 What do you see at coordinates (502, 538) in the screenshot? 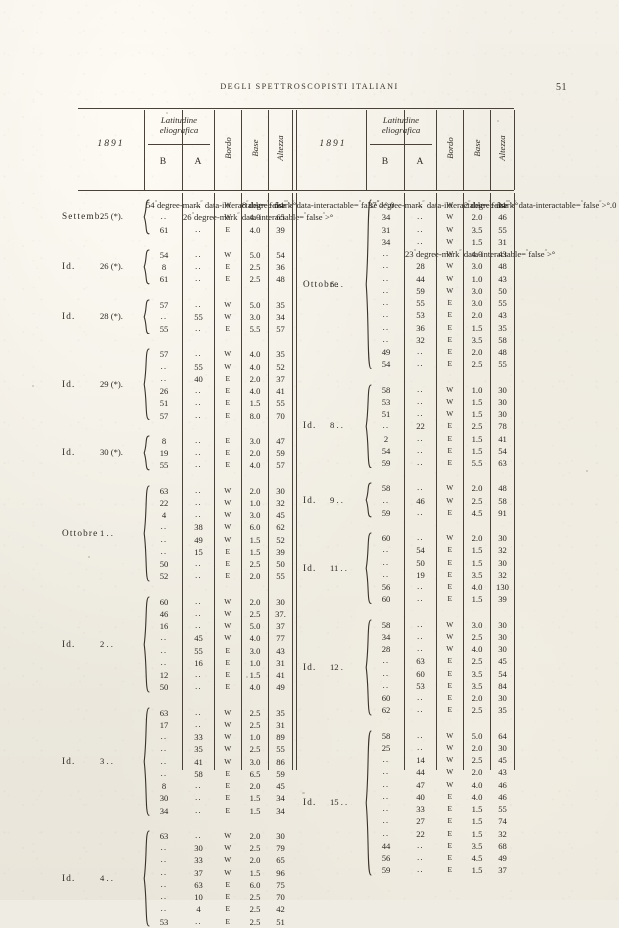
I see `cell-altezza: 30` at bounding box center [502, 538].